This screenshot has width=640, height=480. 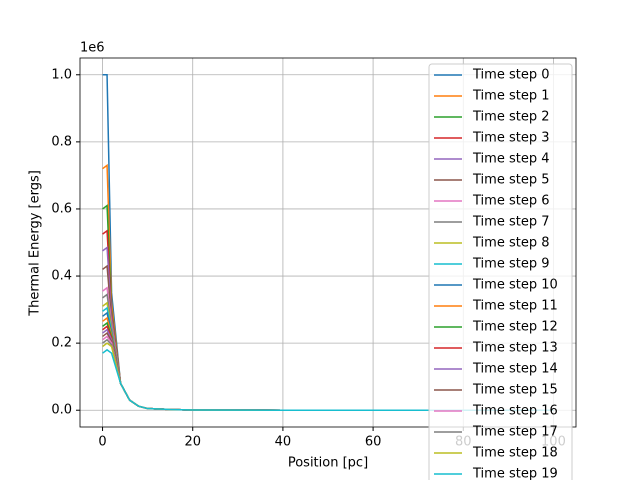 What do you see at coordinates (35, 243) in the screenshot?
I see `y-axis-label: Thermal Energy [ergs]` at bounding box center [35, 243].